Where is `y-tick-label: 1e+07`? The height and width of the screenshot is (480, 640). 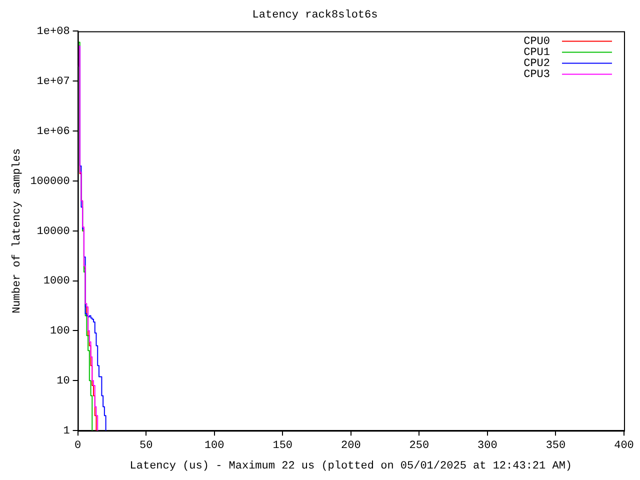
y-tick-label: 1e+07 is located at coordinates (53, 82).